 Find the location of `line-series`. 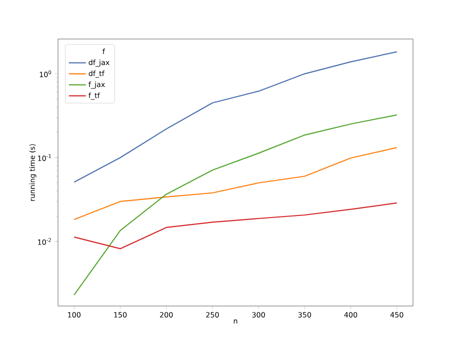

line-series is located at coordinates (236, 226).